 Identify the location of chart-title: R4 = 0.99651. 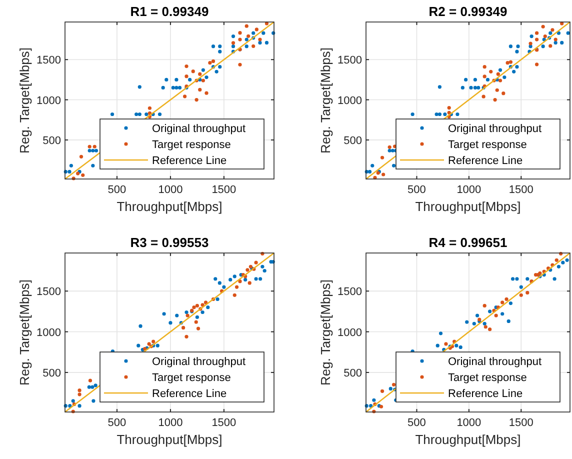
(468, 242).